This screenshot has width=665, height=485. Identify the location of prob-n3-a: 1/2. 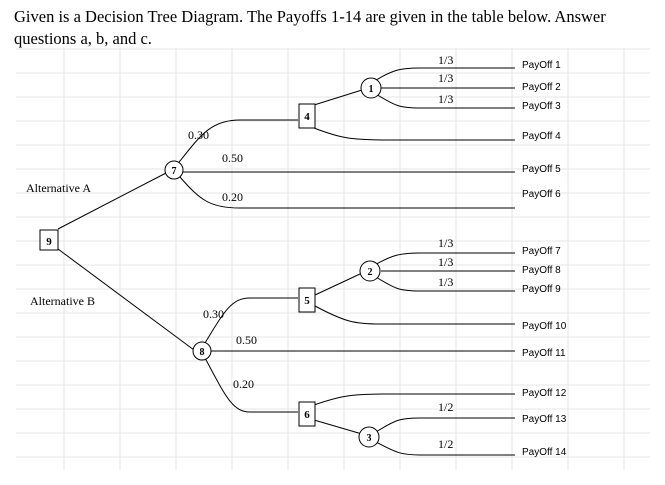
(445, 407).